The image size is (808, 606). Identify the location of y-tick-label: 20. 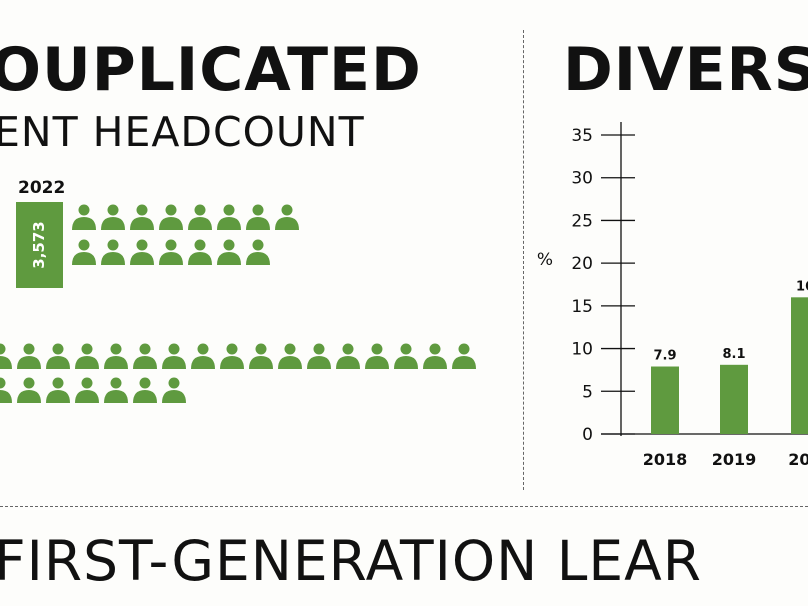
(582, 264).